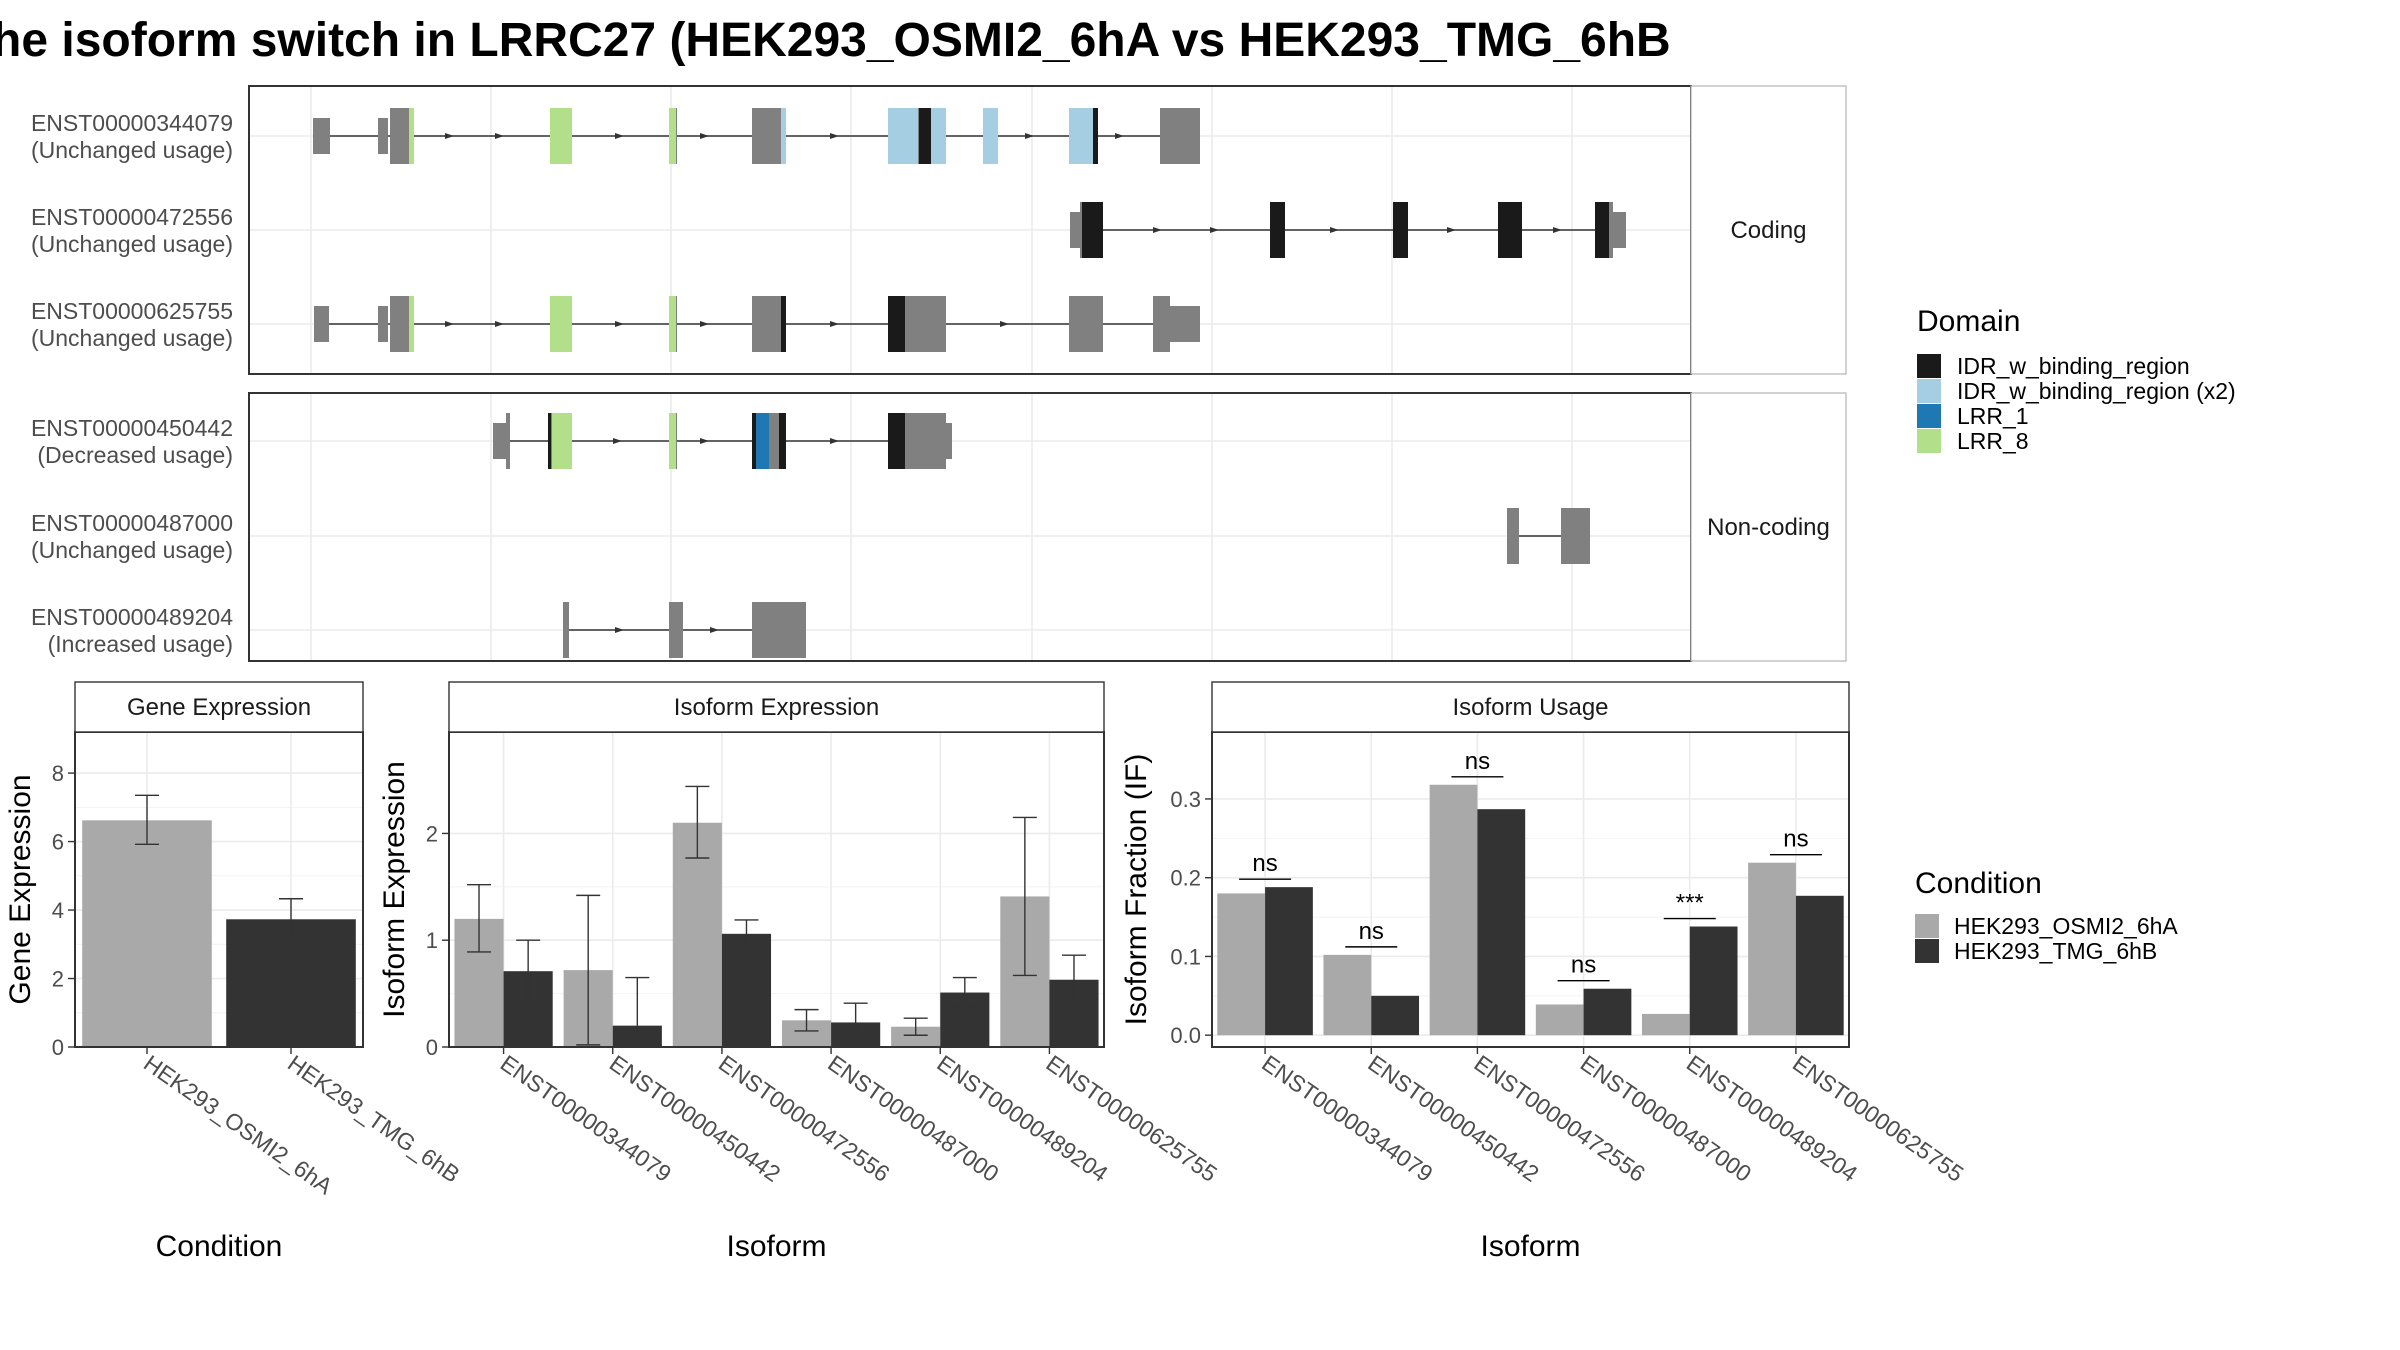 This screenshot has height=1350, width=2400. What do you see at coordinates (1347, 995) in the screenshot?
I see `bar-ENST00000450442` at bounding box center [1347, 995].